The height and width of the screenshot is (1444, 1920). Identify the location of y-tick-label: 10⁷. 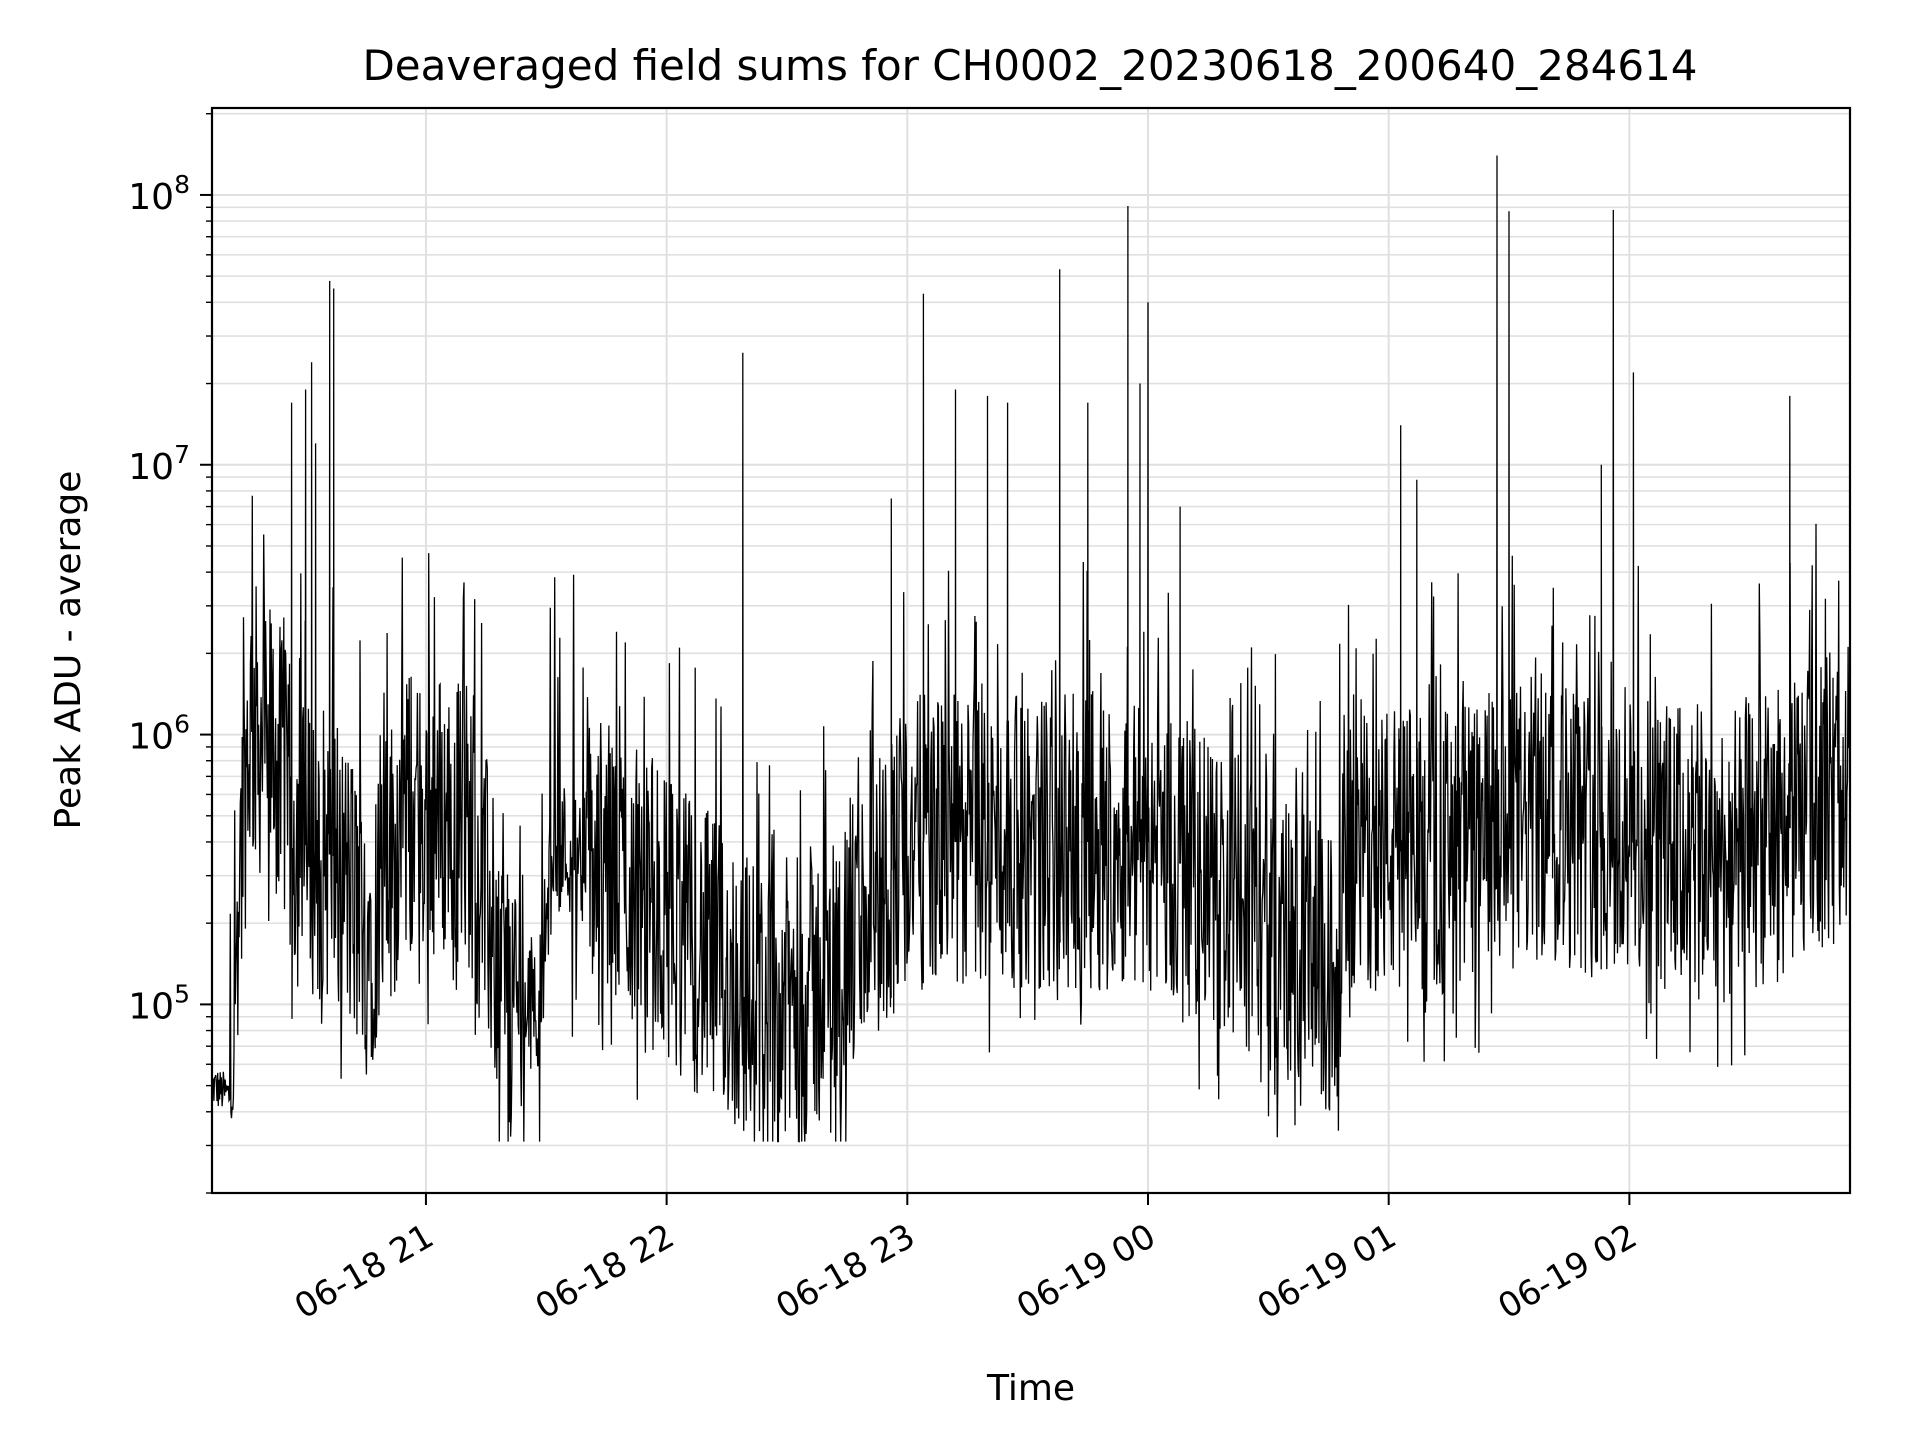
(159, 464).